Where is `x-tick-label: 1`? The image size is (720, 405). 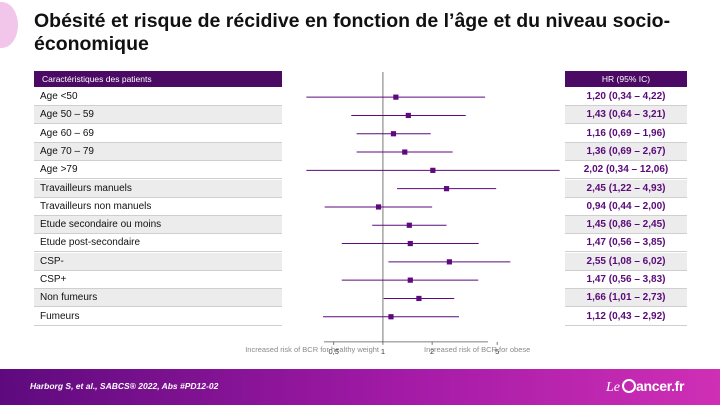
x-tick-label: 1 is located at coordinates (383, 351).